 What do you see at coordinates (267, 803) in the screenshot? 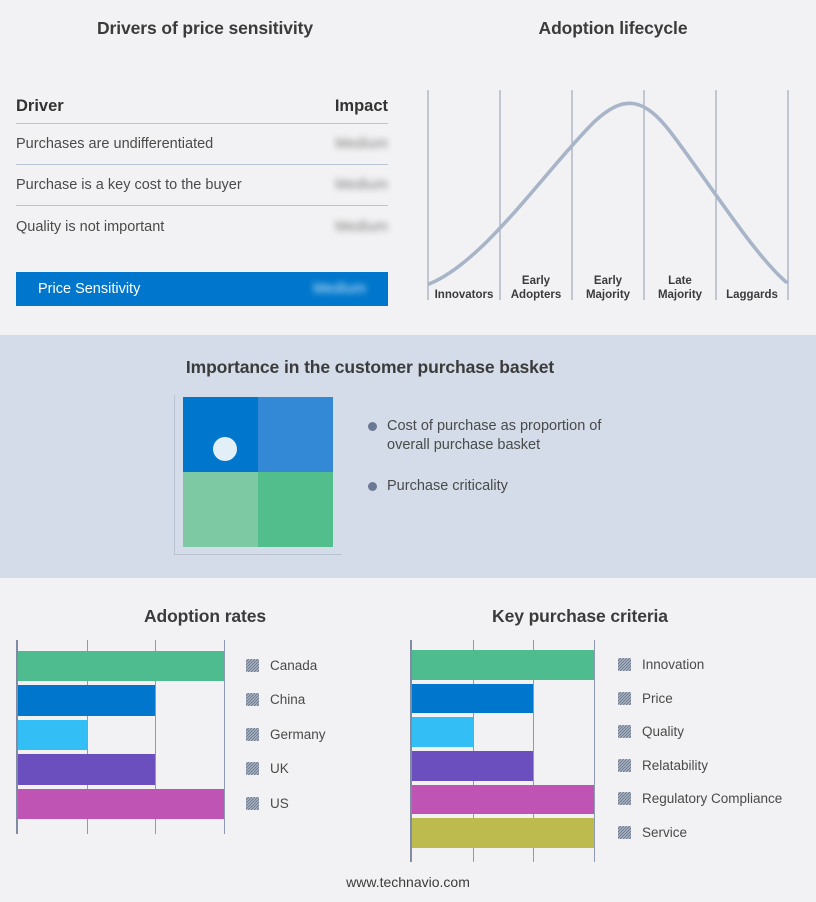
I see `legend-item: US` at bounding box center [267, 803].